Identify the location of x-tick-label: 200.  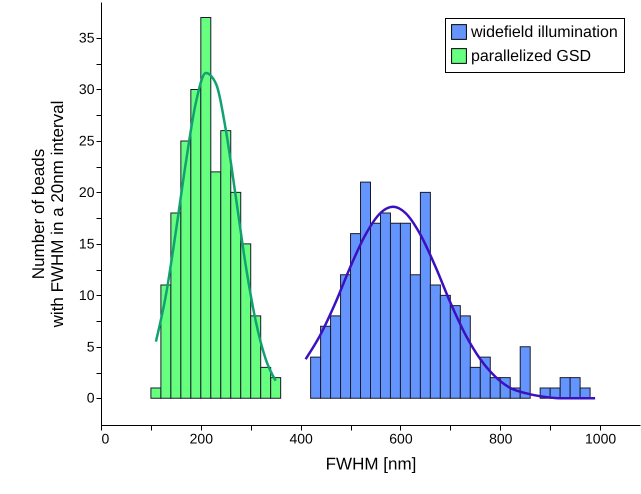
(202, 438).